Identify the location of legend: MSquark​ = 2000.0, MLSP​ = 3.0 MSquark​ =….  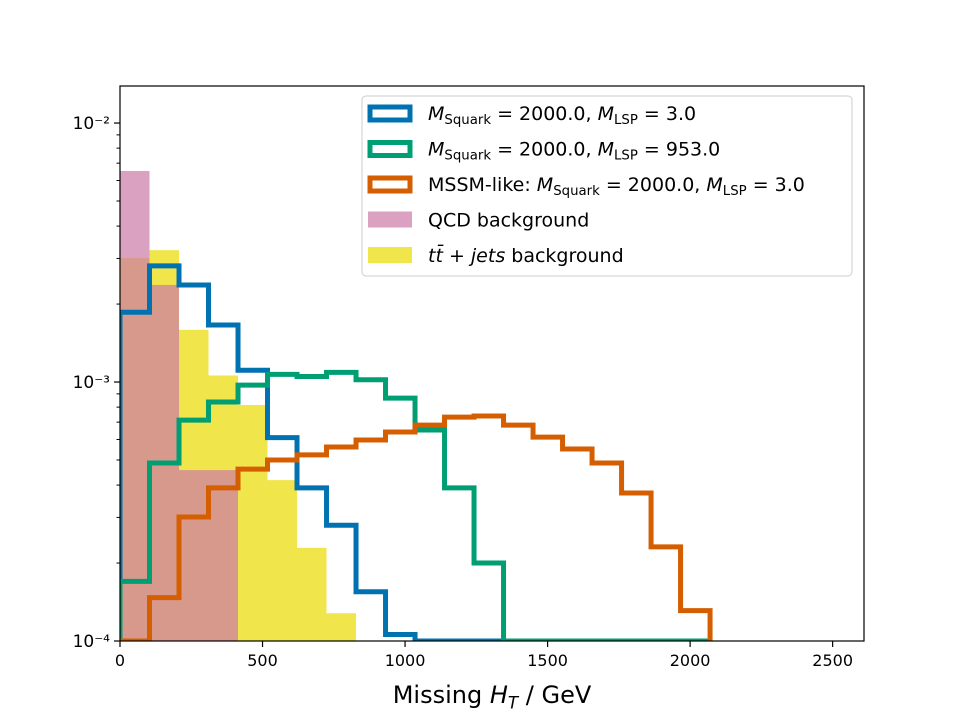
(607, 186).